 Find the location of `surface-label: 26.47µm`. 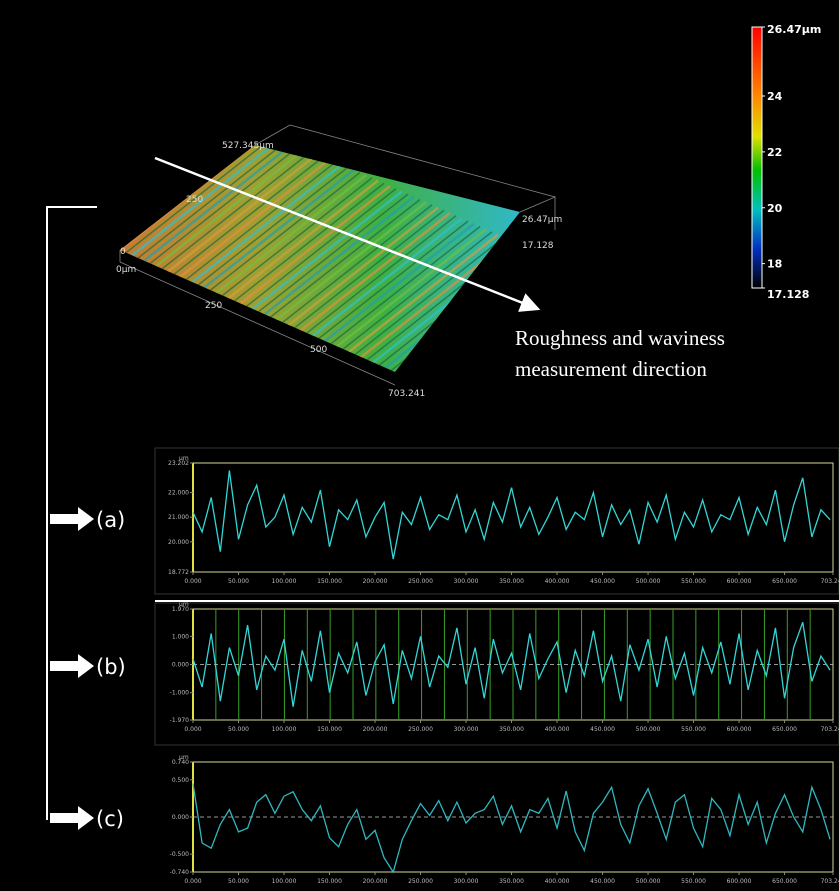

surface-label: 26.47µm is located at coordinates (542, 220).